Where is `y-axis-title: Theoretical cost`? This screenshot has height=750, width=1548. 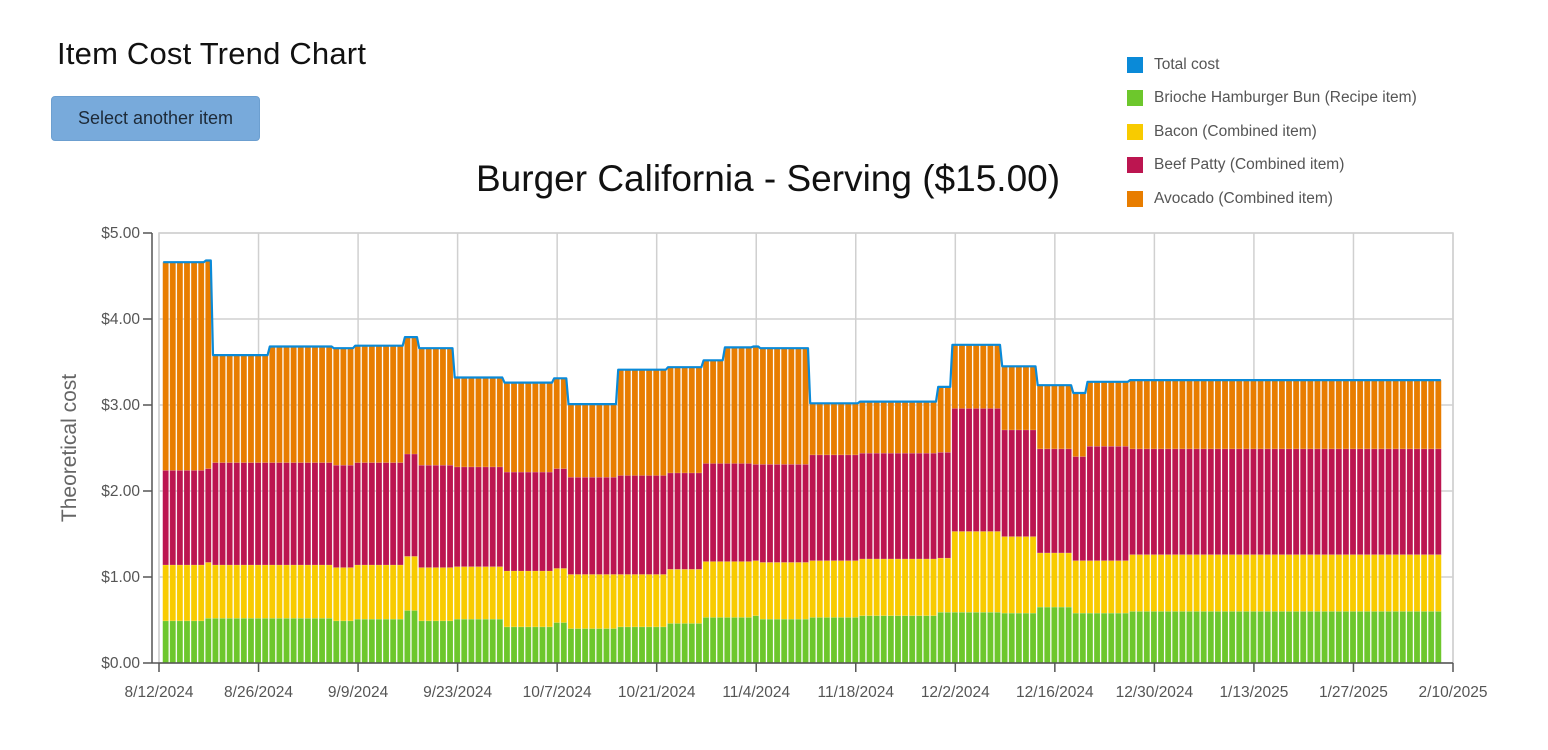 y-axis-title: Theoretical cost is located at coordinates (69, 448).